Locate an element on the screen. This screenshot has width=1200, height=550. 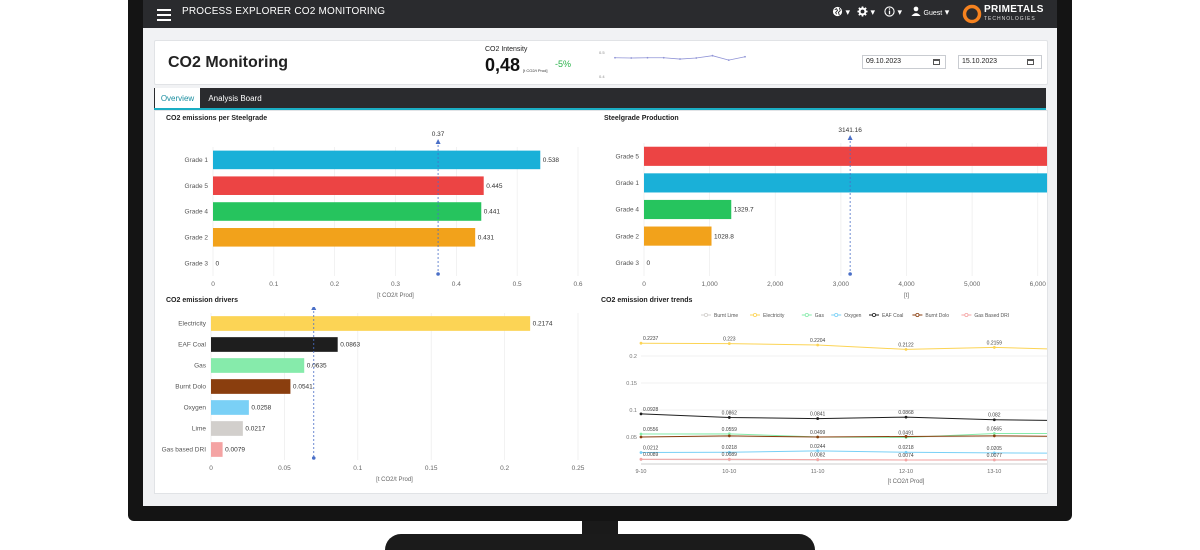
emission-drivers-x-tick: 0.2 is located at coordinates (504, 468).